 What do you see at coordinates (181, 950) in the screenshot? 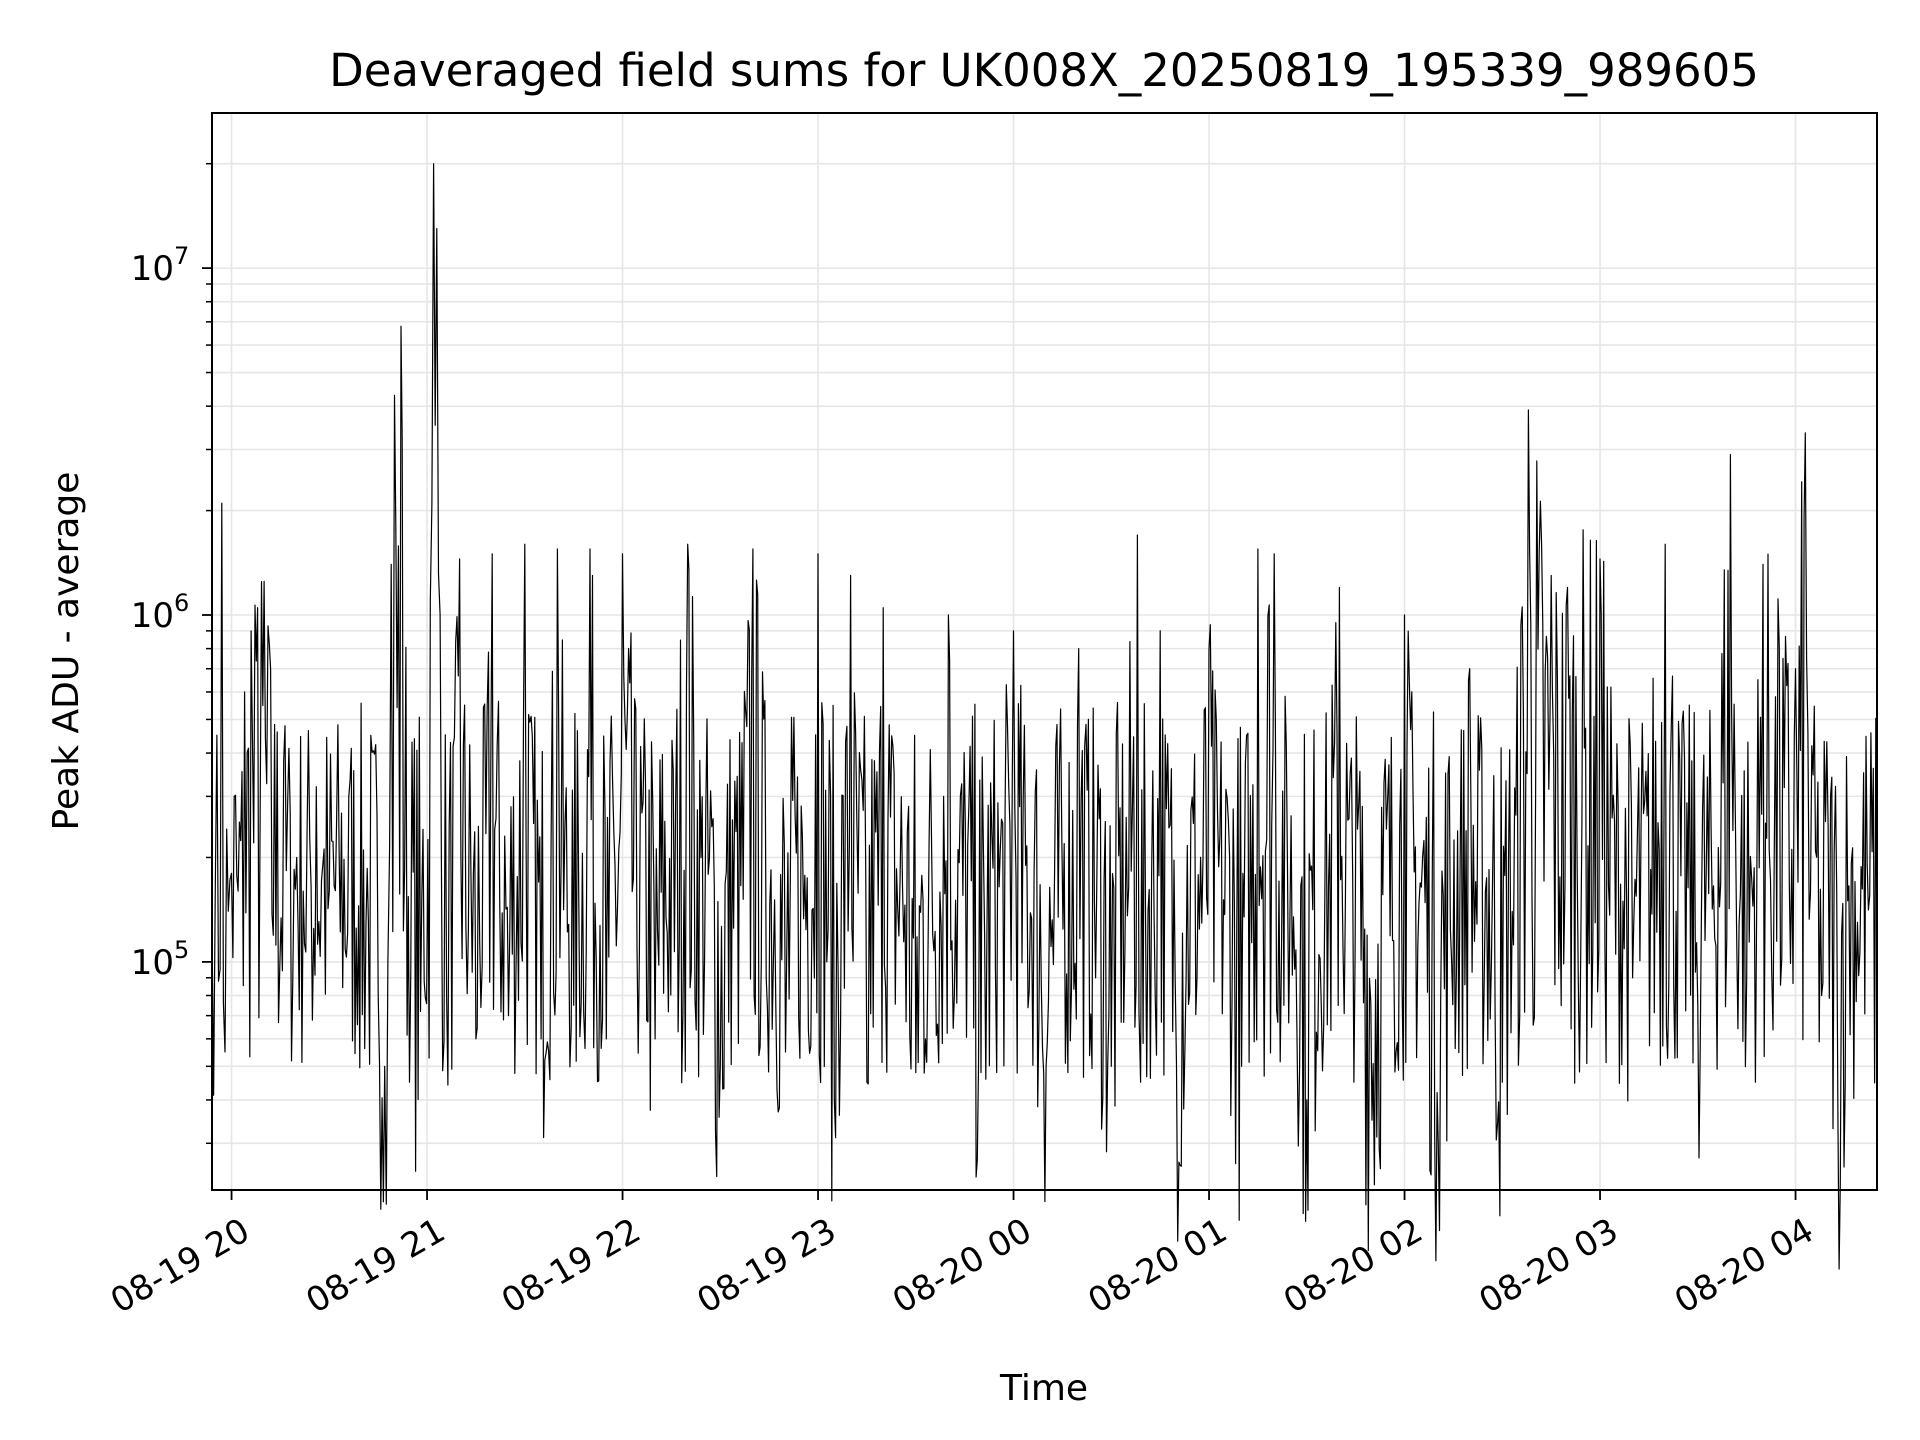
I see `y-tick-exponent: 5` at bounding box center [181, 950].